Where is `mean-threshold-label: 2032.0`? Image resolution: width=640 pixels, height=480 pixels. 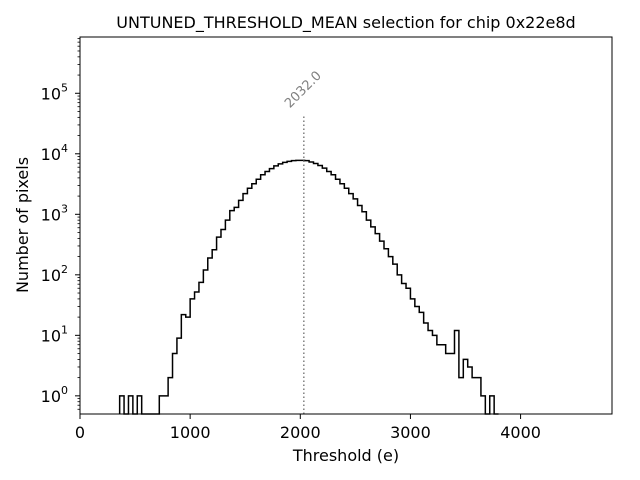 mean-threshold-label: 2032.0 is located at coordinates (303, 90).